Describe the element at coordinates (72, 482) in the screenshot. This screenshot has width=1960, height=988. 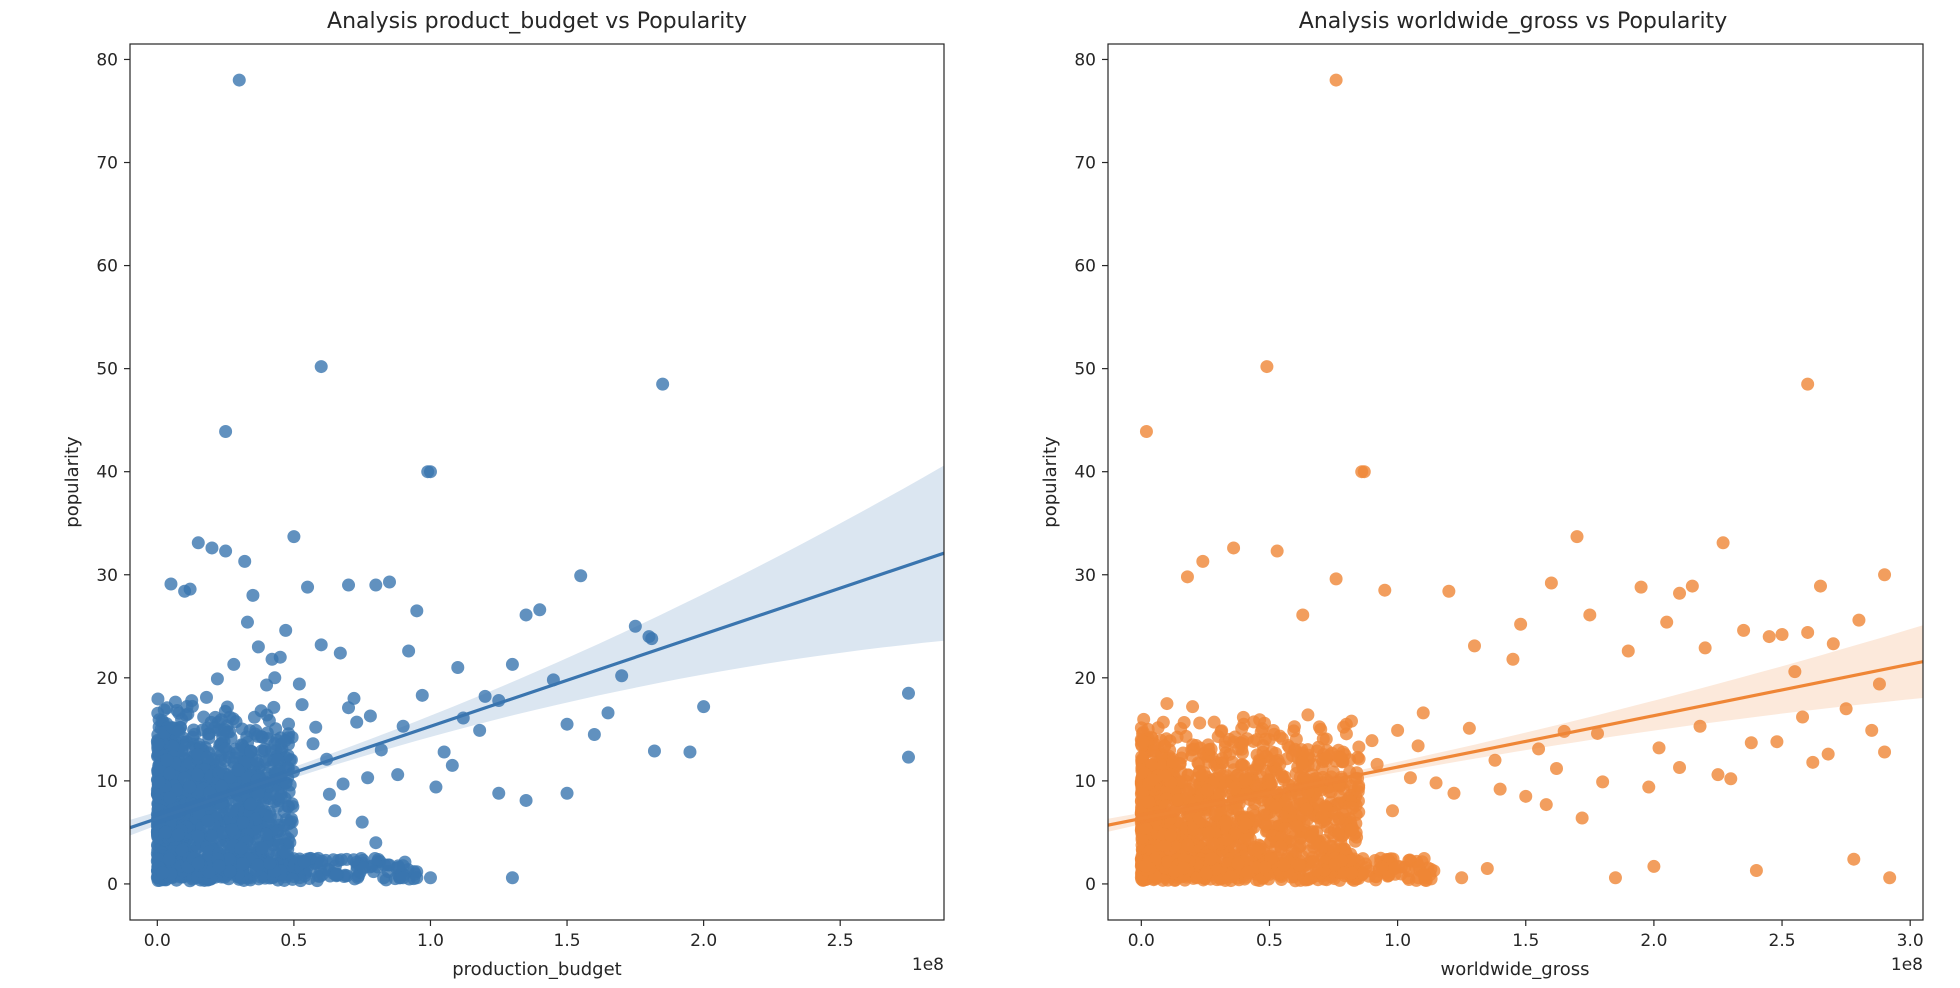
I see `left-y-axis-label: popularity` at that location.